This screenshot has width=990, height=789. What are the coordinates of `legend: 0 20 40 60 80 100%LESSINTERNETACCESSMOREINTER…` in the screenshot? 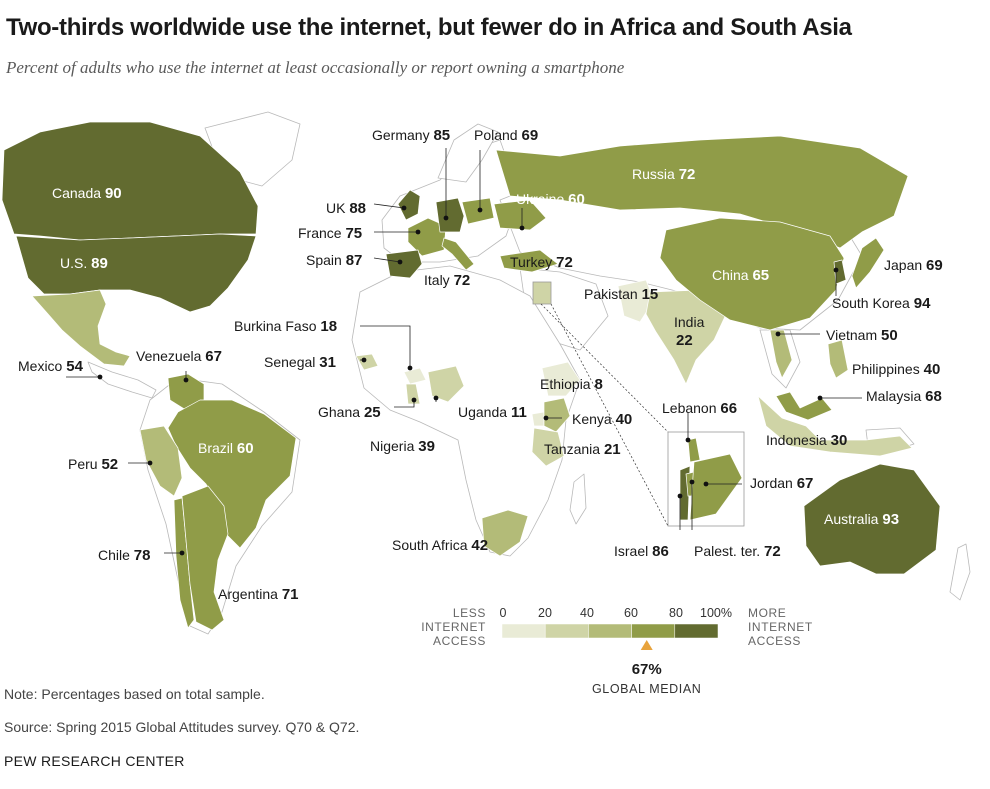 It's located at (617, 651).